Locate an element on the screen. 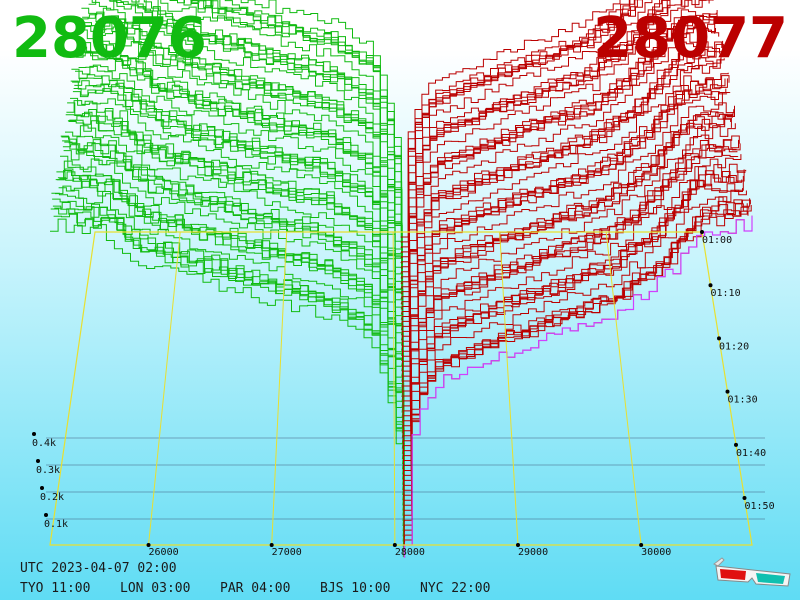 This screenshot has height=600, width=800. bjs-time: BJS 10:00 is located at coordinates (355, 588).